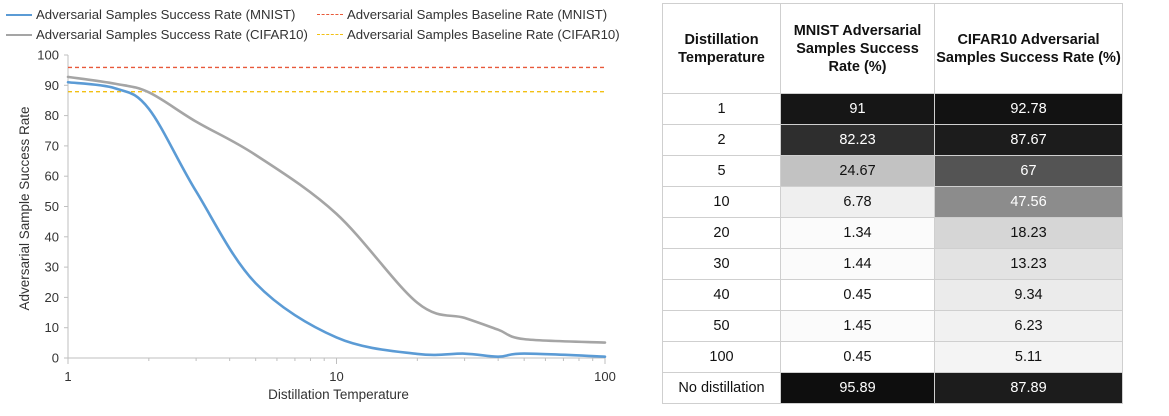 This screenshot has height=416, width=1169. What do you see at coordinates (721, 109) in the screenshot?
I see `cell-temperature: 1` at bounding box center [721, 109].